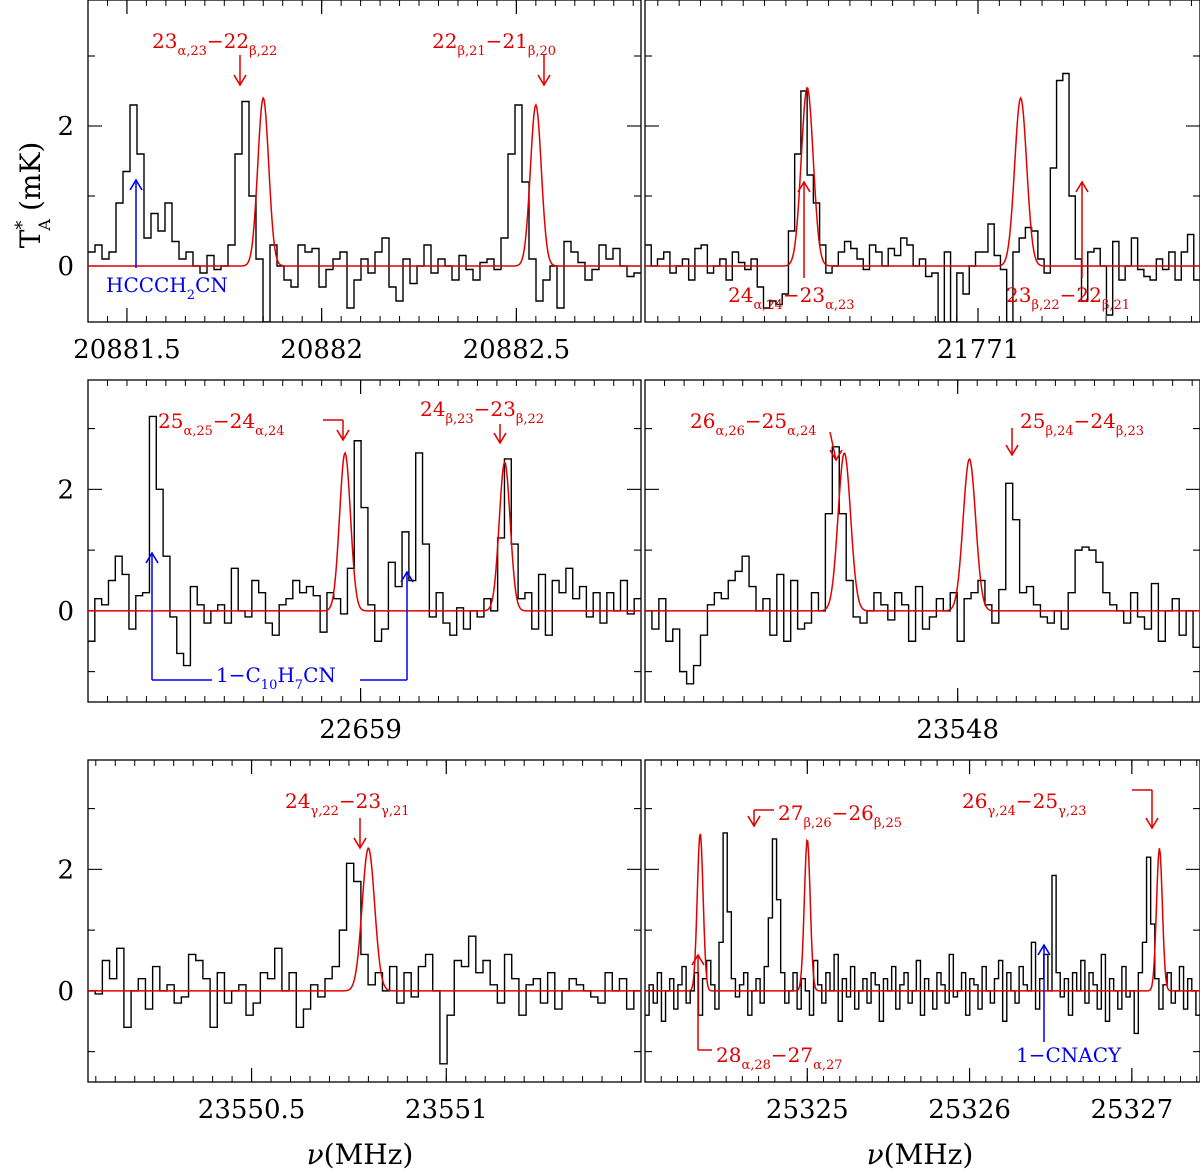 This screenshot has height=1173, width=1200. Describe the element at coordinates (791, 246) in the screenshot. I see `annotation-red: 24α,24−23α,23` at that location.